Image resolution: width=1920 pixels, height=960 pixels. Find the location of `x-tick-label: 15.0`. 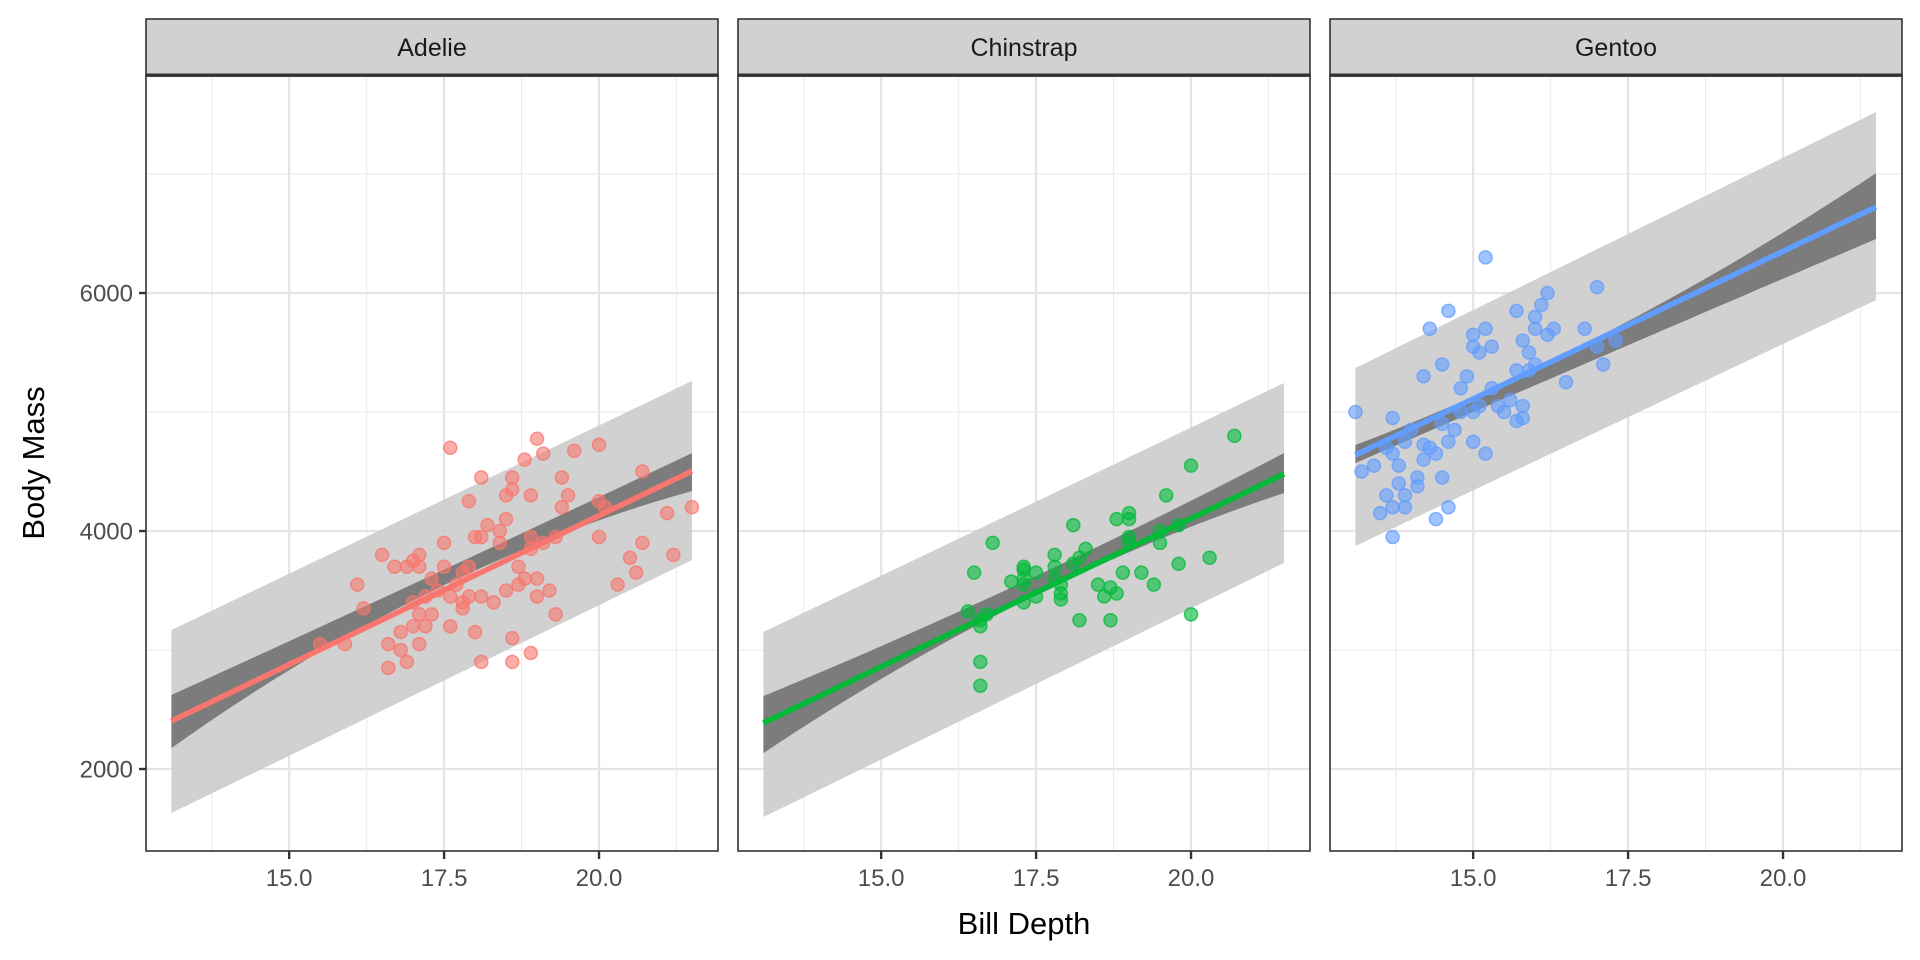

x-tick-label: 15.0 is located at coordinates (881, 878).